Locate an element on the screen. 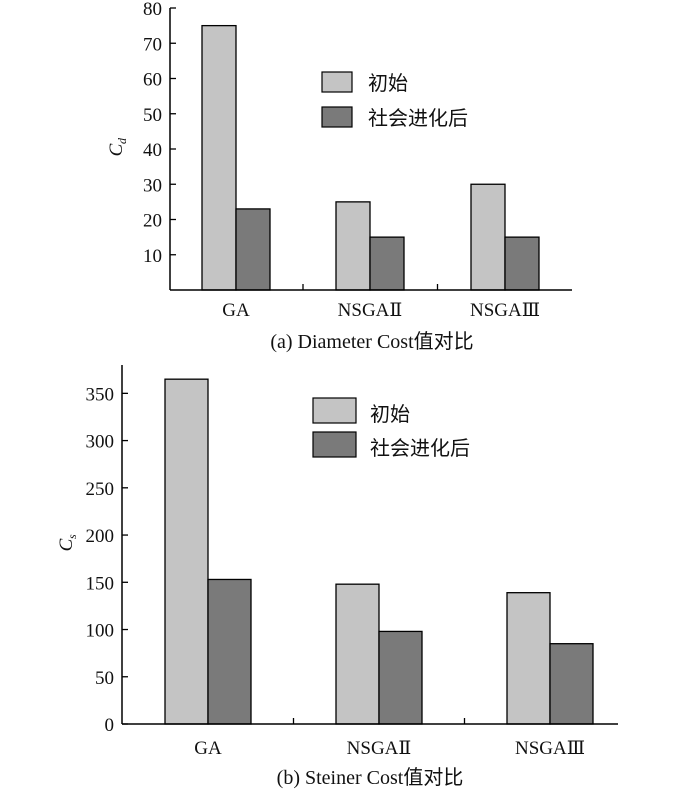 The height and width of the screenshot is (799, 700). y-axis-label-b: C is located at coordinates (66, 544).